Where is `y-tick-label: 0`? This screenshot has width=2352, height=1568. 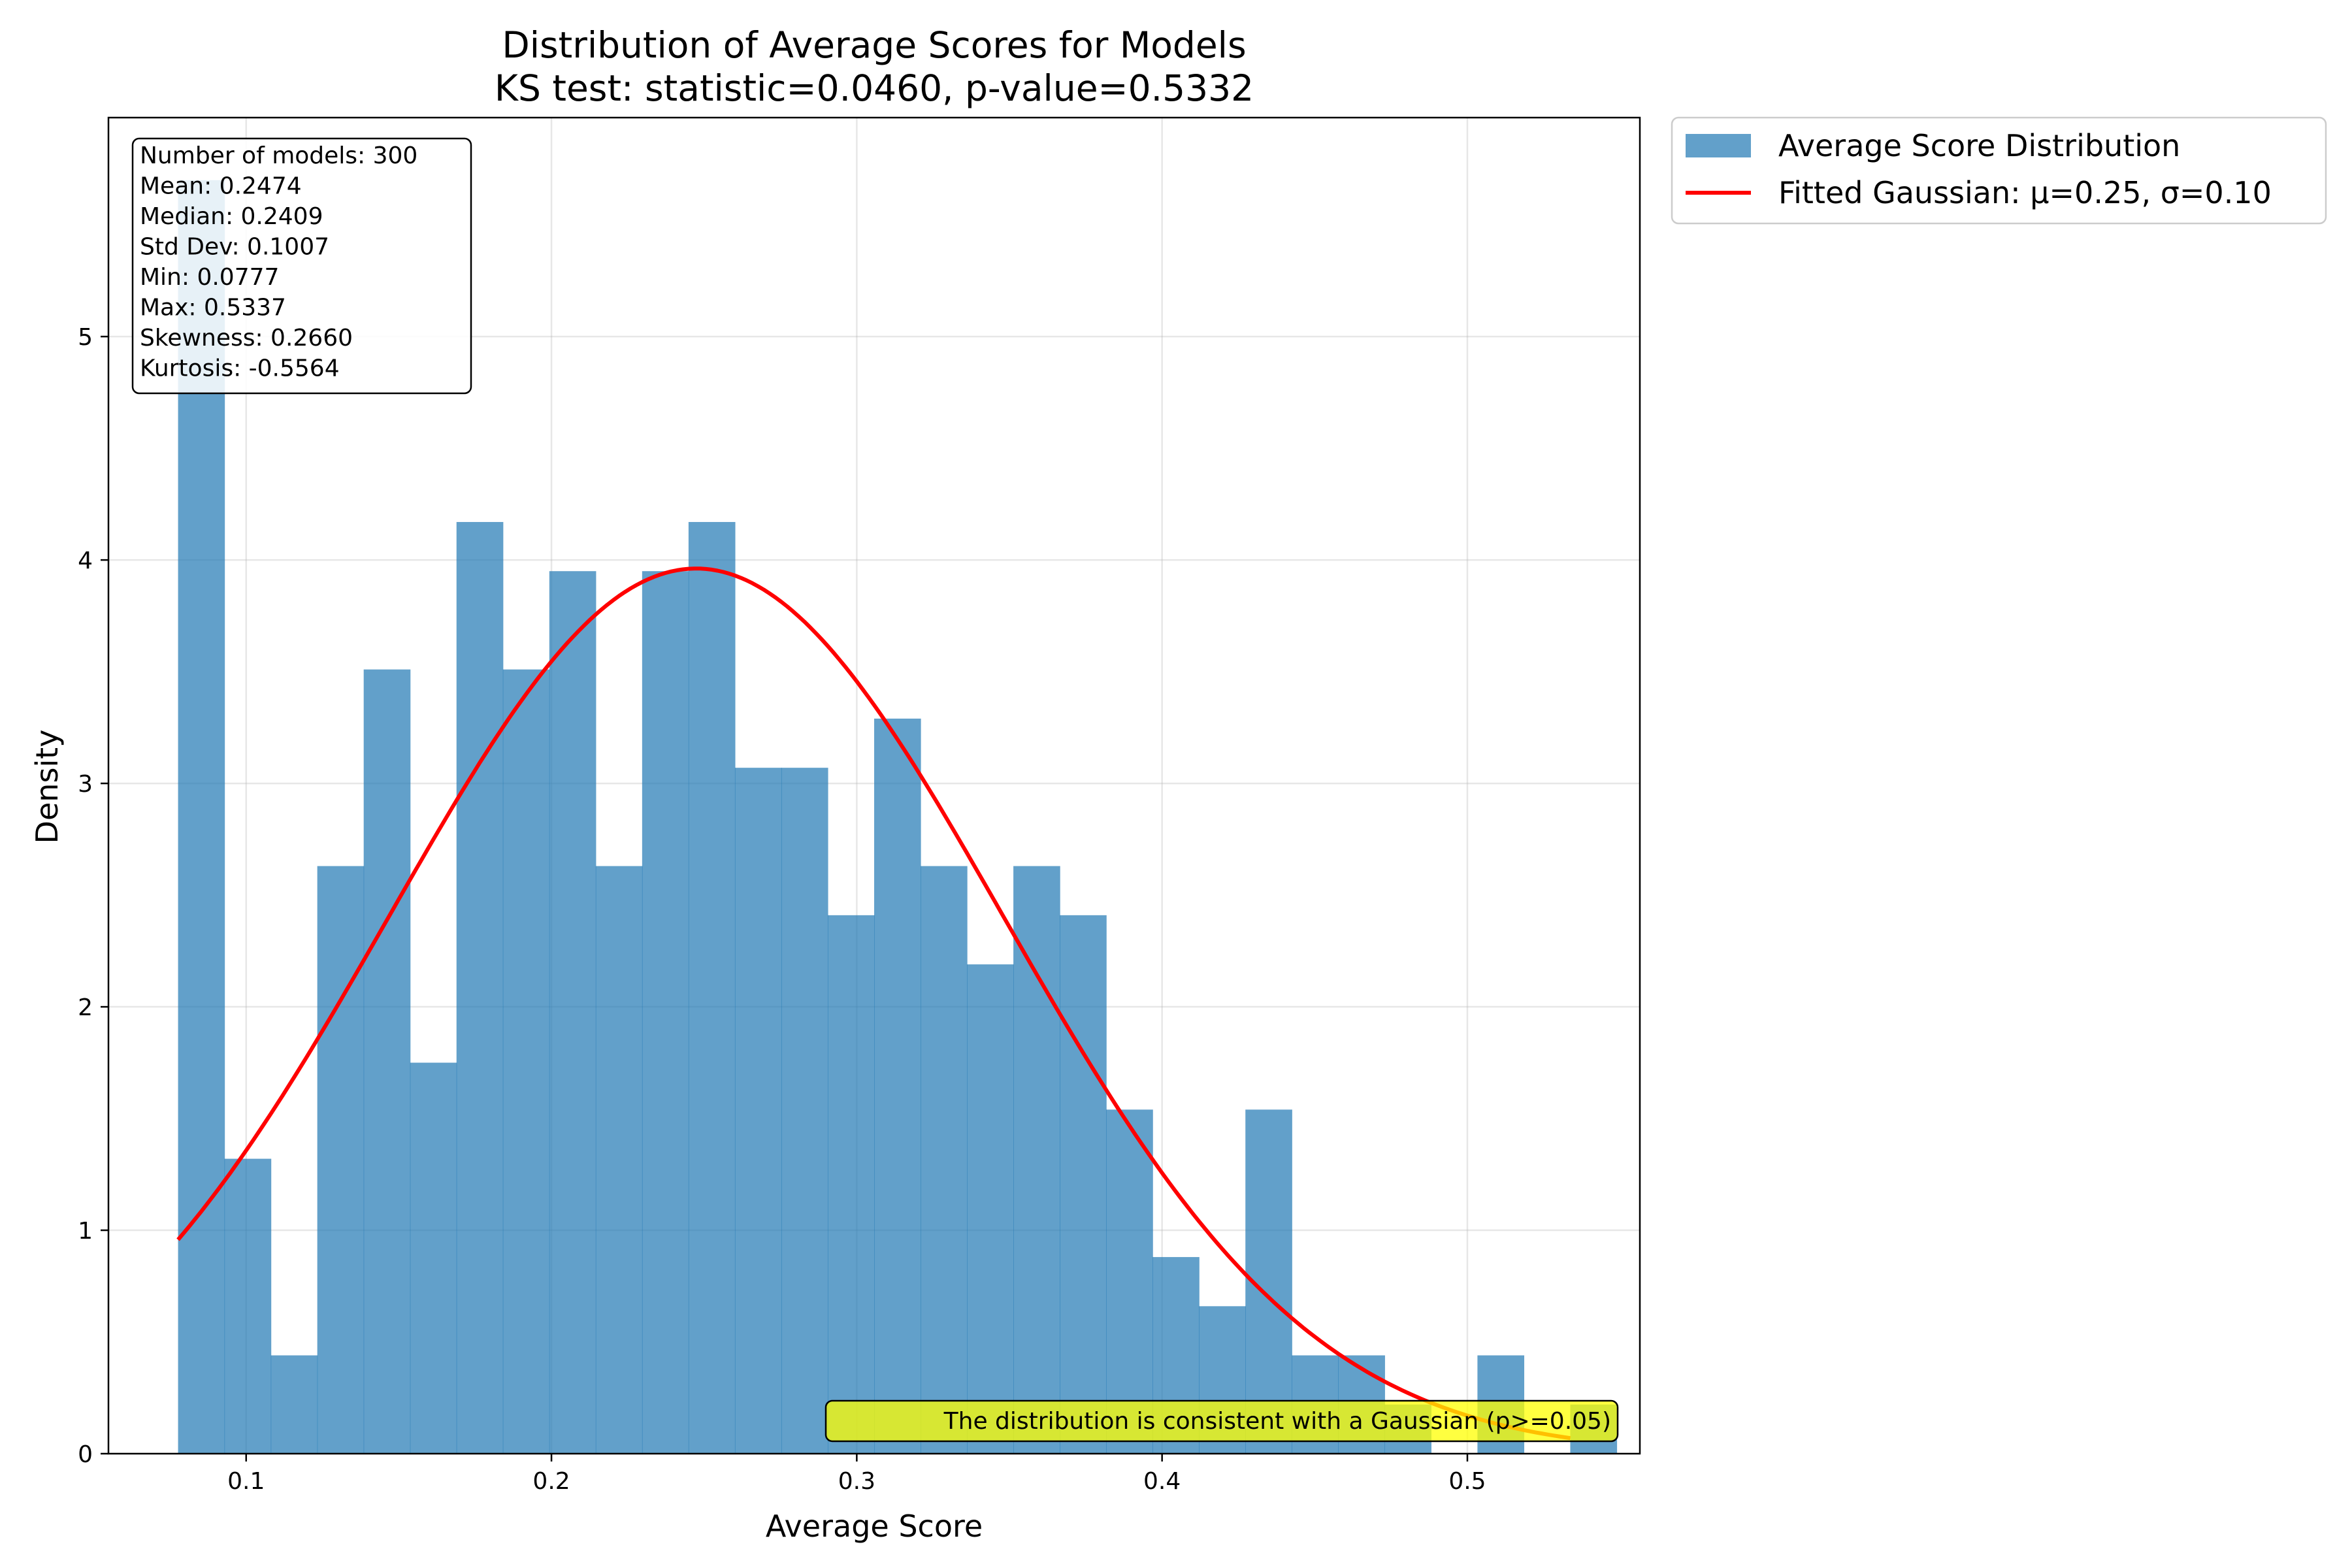 y-tick-label: 0 is located at coordinates (85, 1454).